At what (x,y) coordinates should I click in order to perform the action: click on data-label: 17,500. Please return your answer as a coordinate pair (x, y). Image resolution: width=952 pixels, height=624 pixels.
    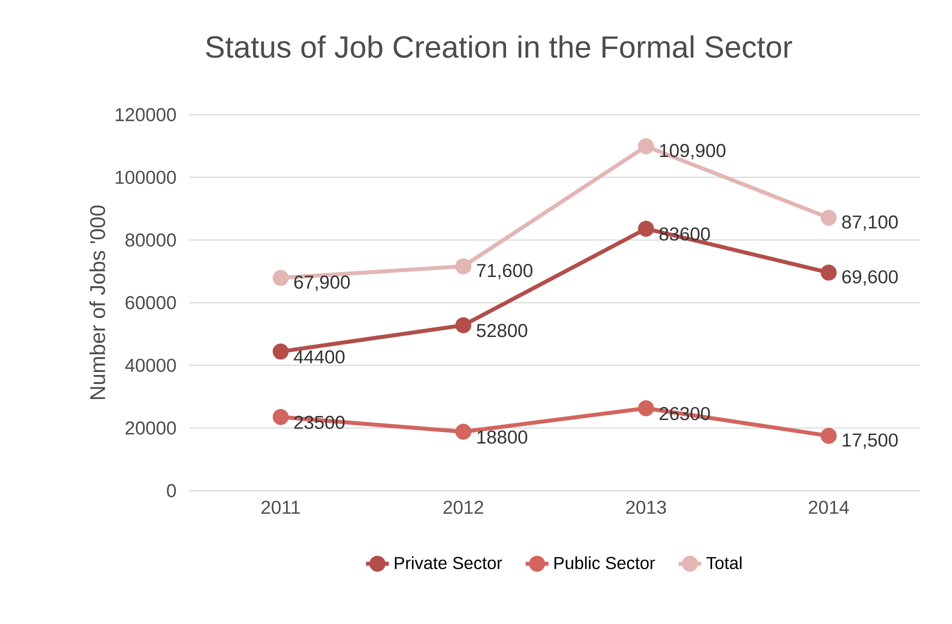
    Looking at the image, I should click on (870, 441).